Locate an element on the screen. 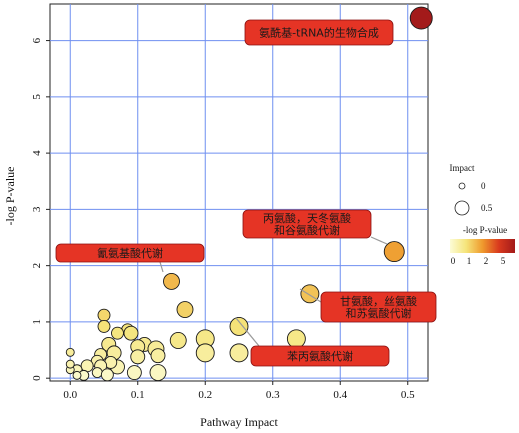 The width and height of the screenshot is (519, 433). annotation-label: 苯丙氨酸代谢 is located at coordinates (320, 356).